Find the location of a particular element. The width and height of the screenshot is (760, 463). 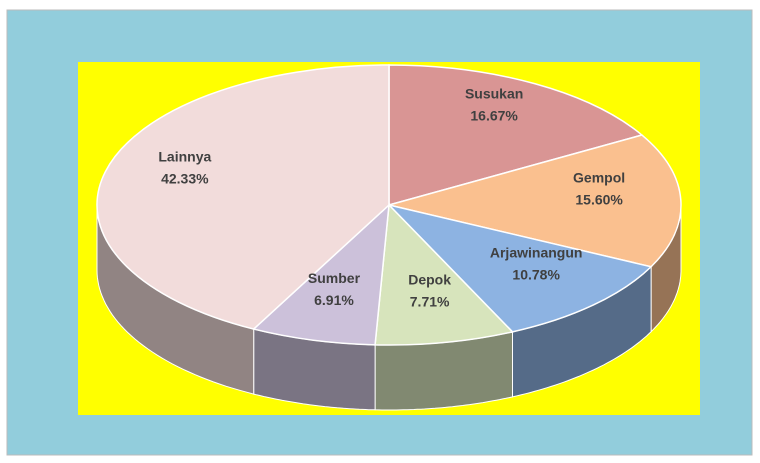

value-label: 7.71% is located at coordinates (430, 302).